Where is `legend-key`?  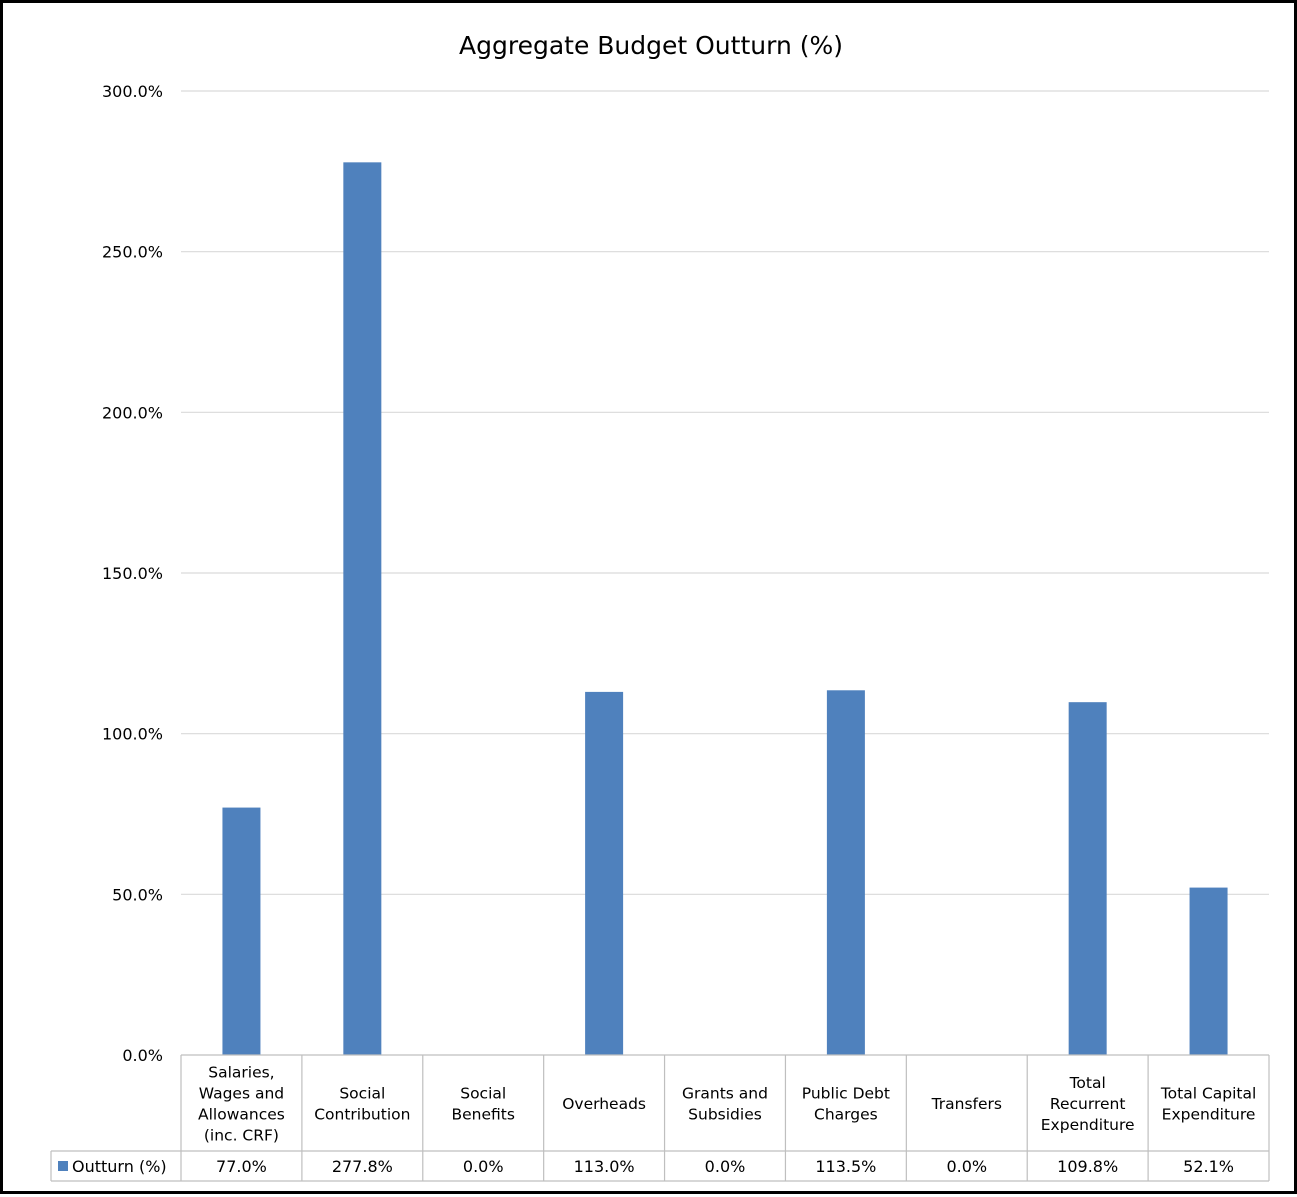
legend-key is located at coordinates (63, 1166).